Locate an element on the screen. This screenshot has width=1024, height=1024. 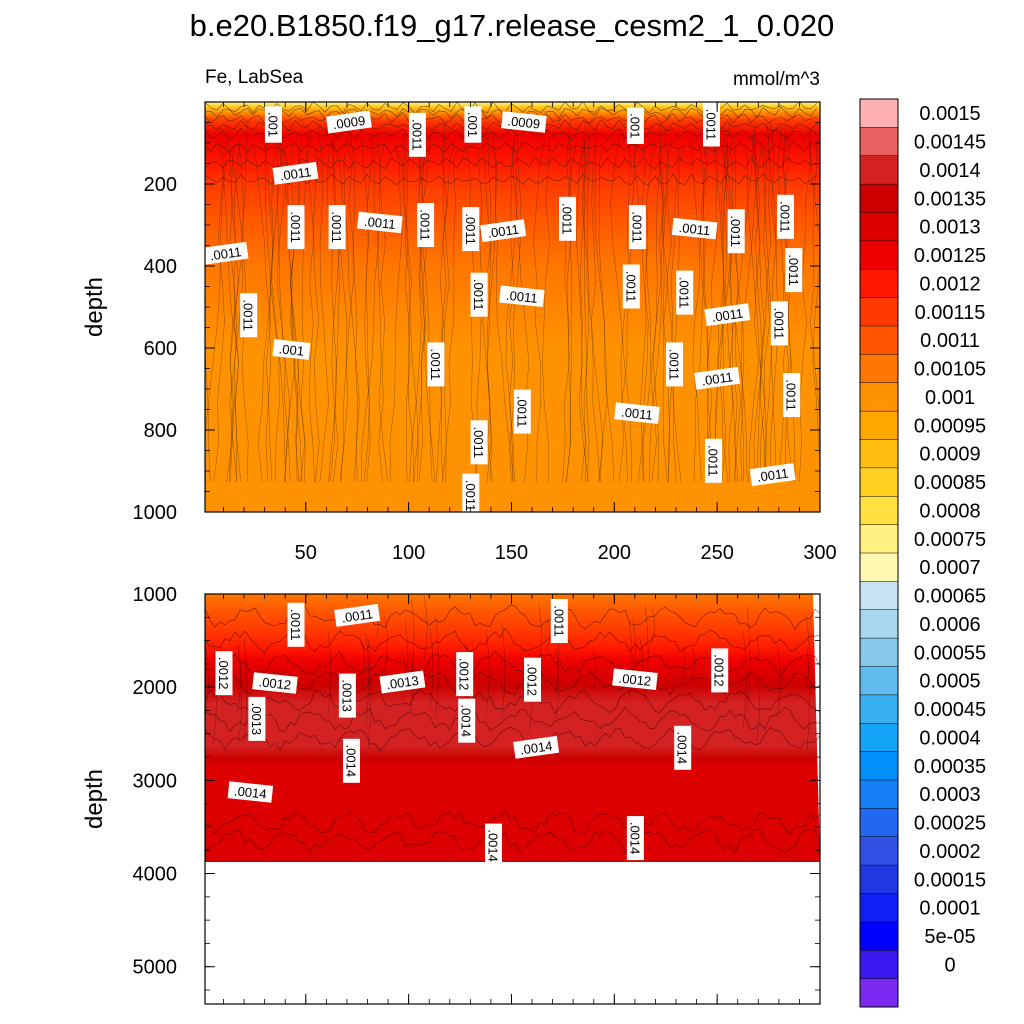
x-tick-label: 300 is located at coordinates (819, 553).